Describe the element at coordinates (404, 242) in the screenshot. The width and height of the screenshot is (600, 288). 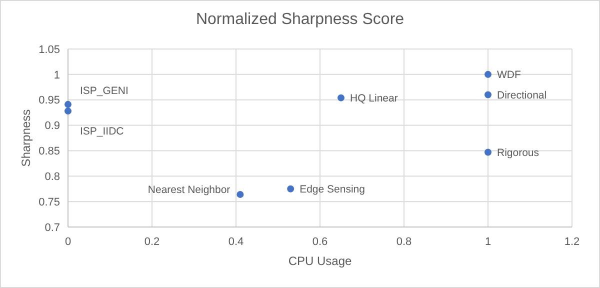
I see `x-tick-label: 0.8` at that location.